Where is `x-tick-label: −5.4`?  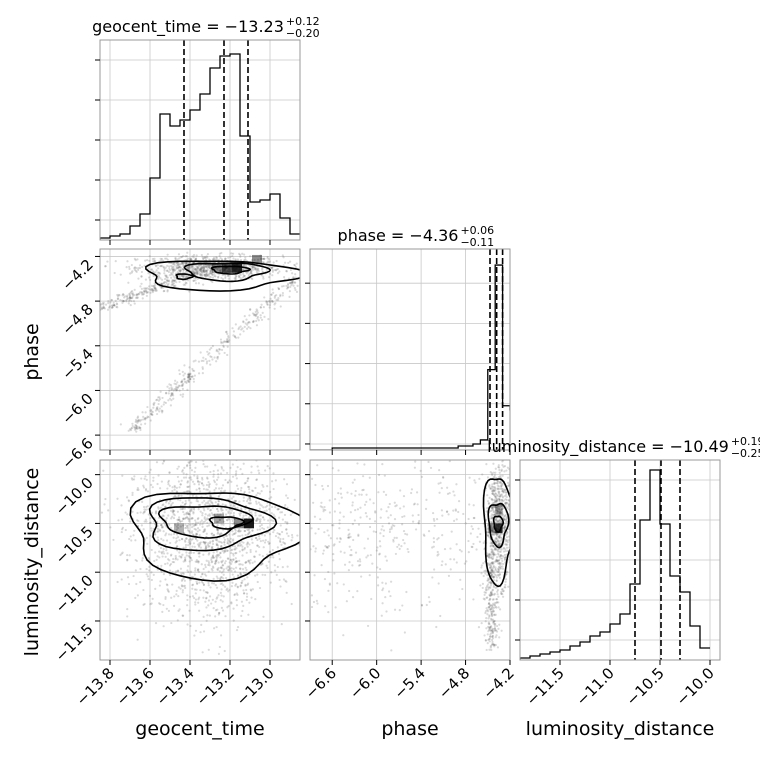 x-tick-label: −5.4 is located at coordinates (409, 683).